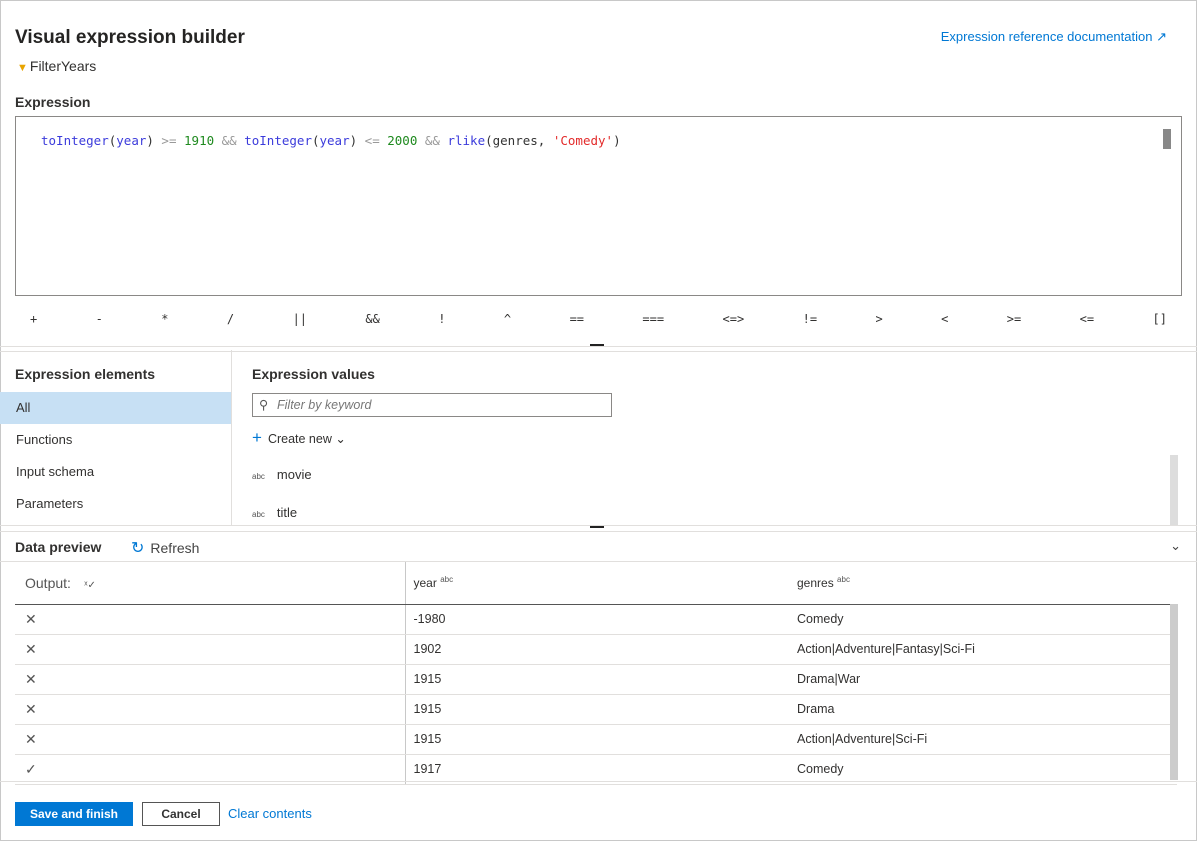 Image resolution: width=1197 pixels, height=841 pixels. Describe the element at coordinates (1174, 692) in the screenshot. I see `table-scrollbar` at that location.